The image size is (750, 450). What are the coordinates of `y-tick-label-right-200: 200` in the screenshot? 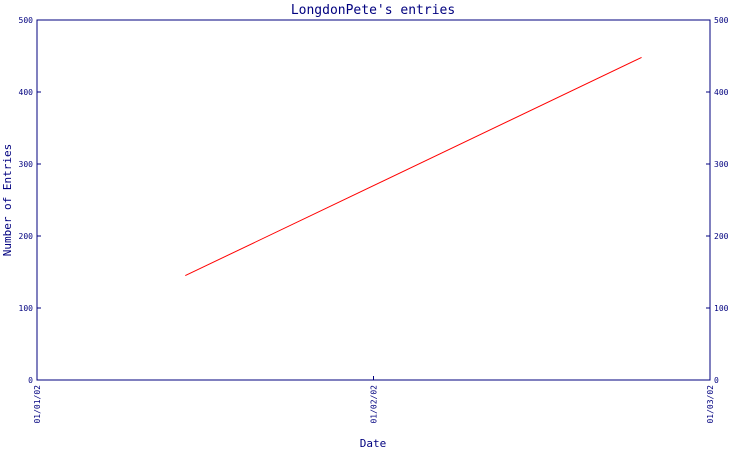 It's located at (721, 236).